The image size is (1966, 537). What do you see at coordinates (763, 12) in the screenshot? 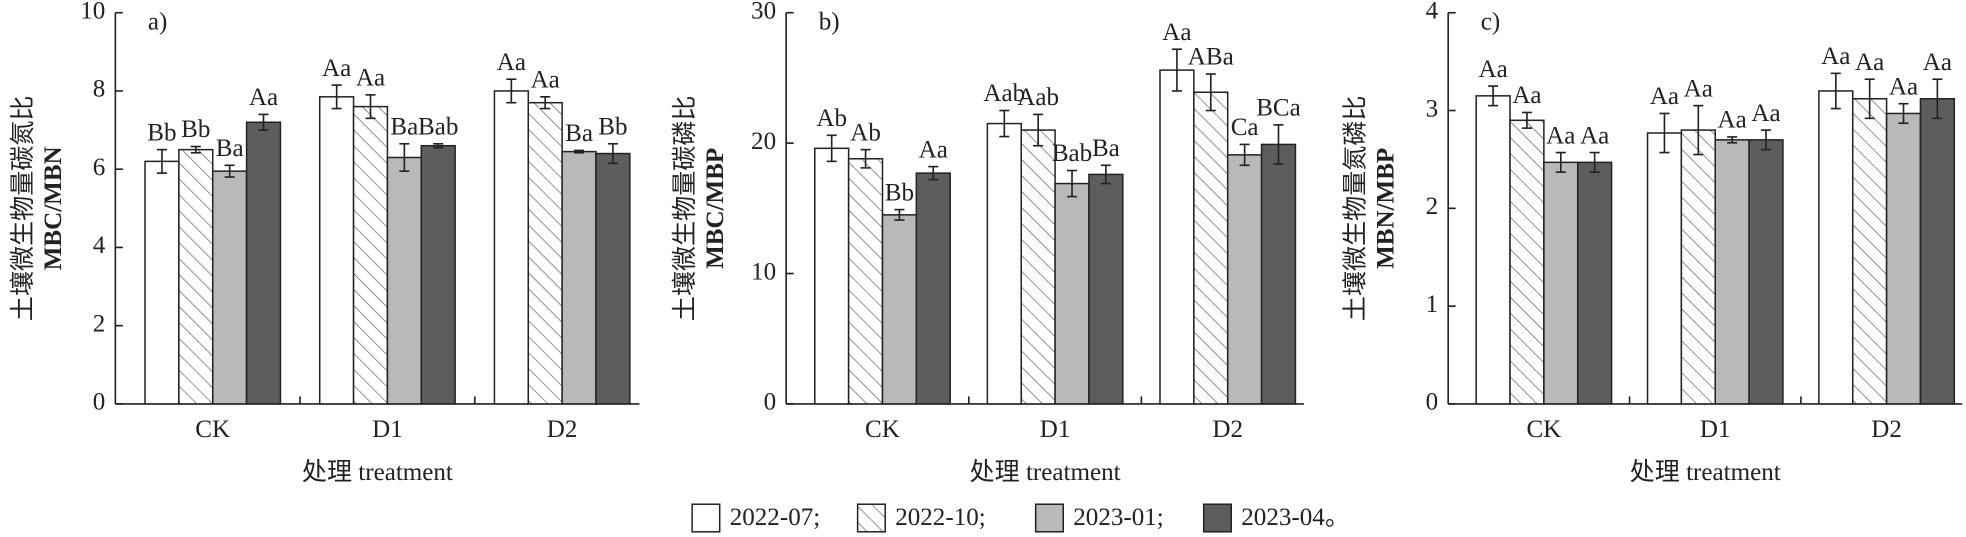
I see `y-tick-label: 30` at bounding box center [763, 12].